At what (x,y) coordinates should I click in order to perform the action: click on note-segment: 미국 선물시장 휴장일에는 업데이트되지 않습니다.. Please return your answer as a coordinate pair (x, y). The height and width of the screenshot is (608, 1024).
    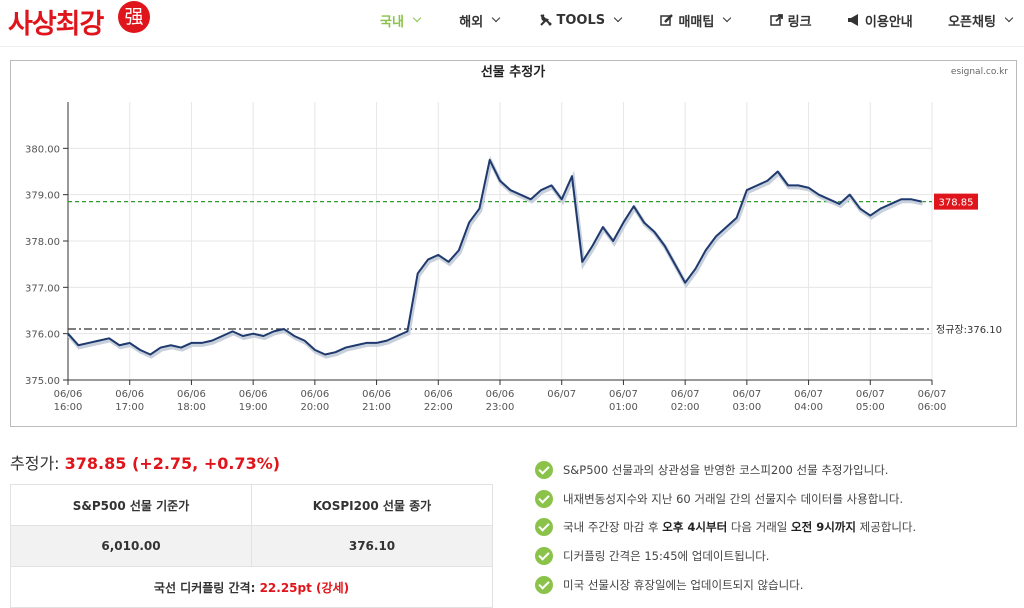
    Looking at the image, I should click on (683, 584).